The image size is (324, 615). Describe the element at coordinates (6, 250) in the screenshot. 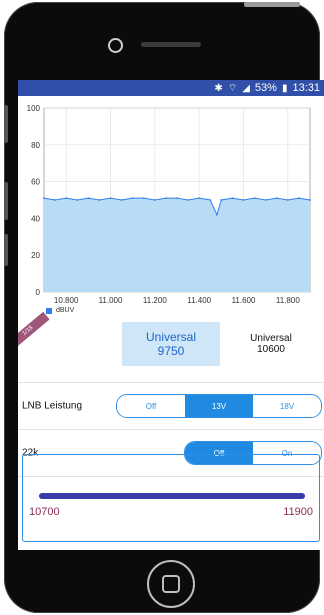

I see `side-button` at that location.